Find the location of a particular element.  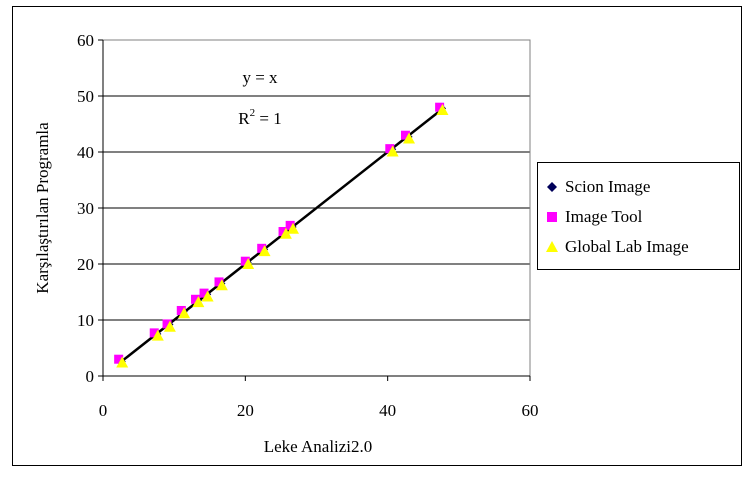

x-axis-label: Leke Analizi2.0 is located at coordinates (318, 446).